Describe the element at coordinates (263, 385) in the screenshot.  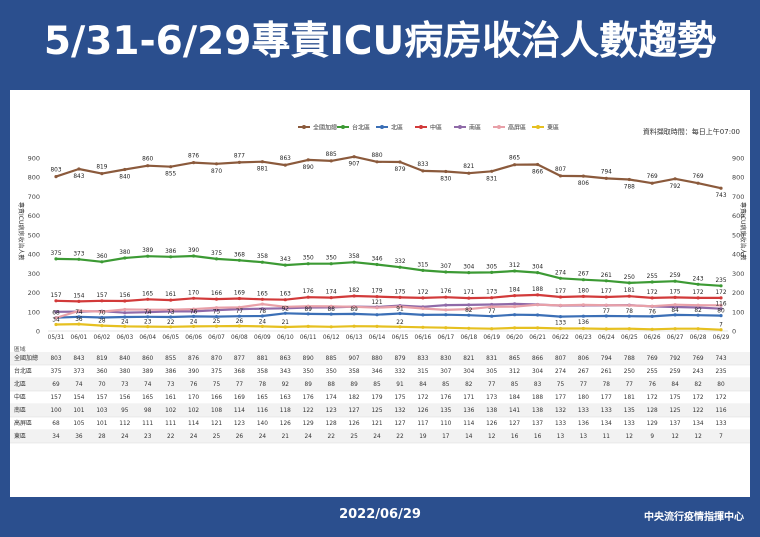
I see `table-cell: 78` at that location.